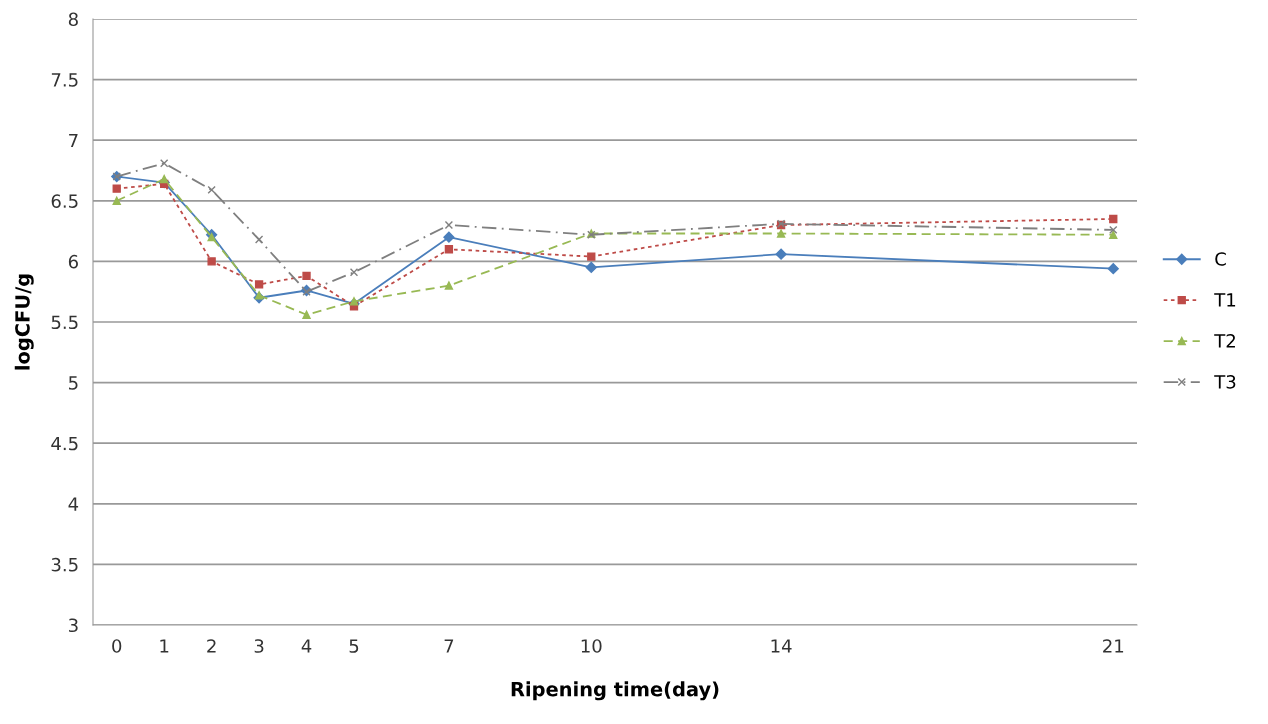 This screenshot has width=1268, height=724. What do you see at coordinates (73, 625) in the screenshot?
I see `y-tick-label: 3` at bounding box center [73, 625].